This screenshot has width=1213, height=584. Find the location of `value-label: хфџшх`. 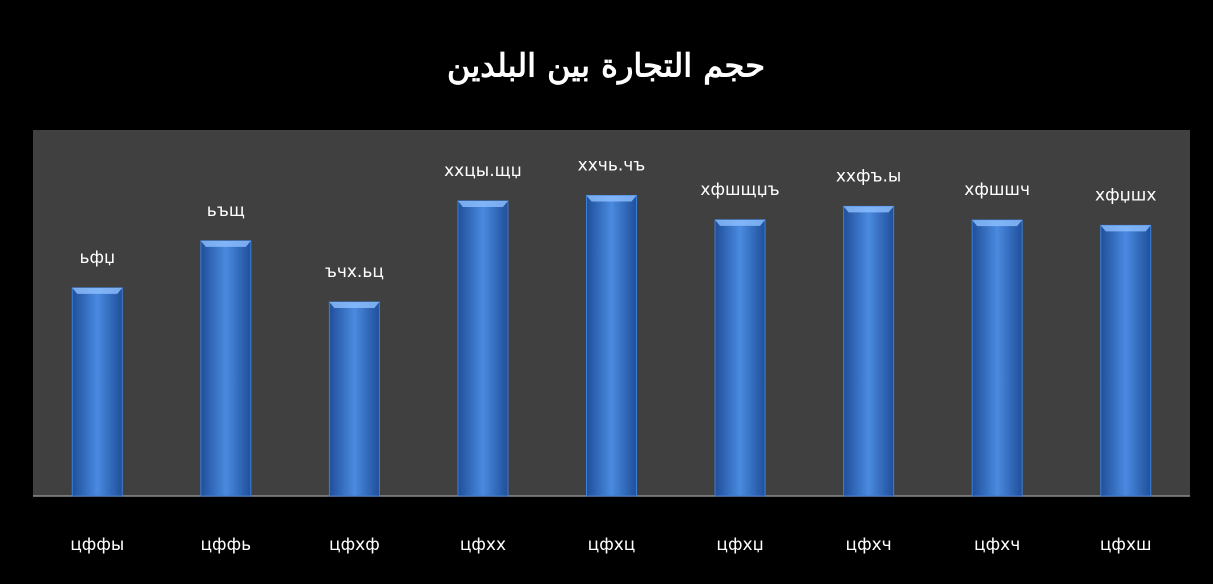

value-label: хфџшх is located at coordinates (1125, 195).